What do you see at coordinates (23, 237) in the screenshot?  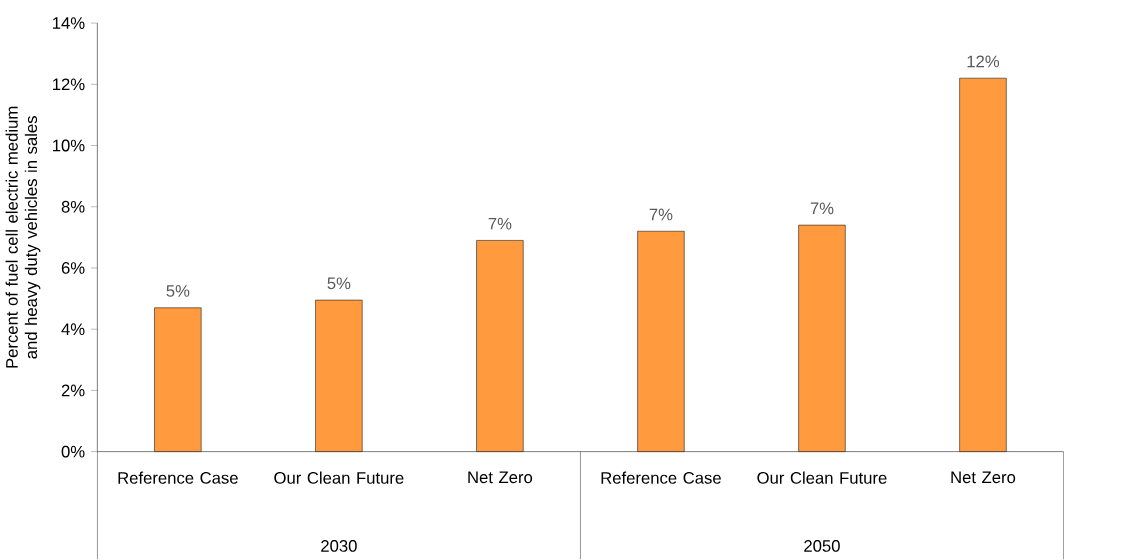 I see `y-axis-title: Percent of fuel cell electric medium and heavy duty vehicles in sales` at bounding box center [23, 237].